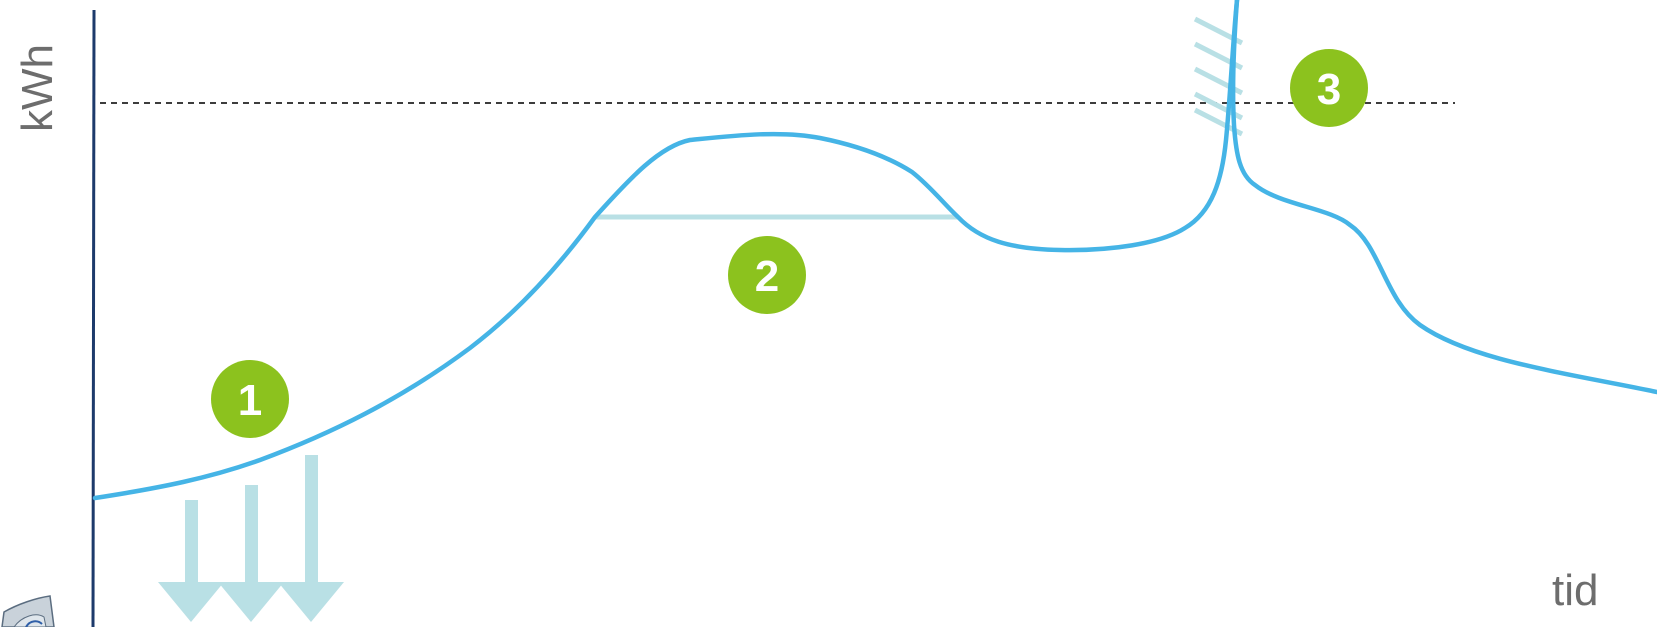  What do you see at coordinates (37, 88) in the screenshot?
I see `y-axis-label: kWh` at bounding box center [37, 88].